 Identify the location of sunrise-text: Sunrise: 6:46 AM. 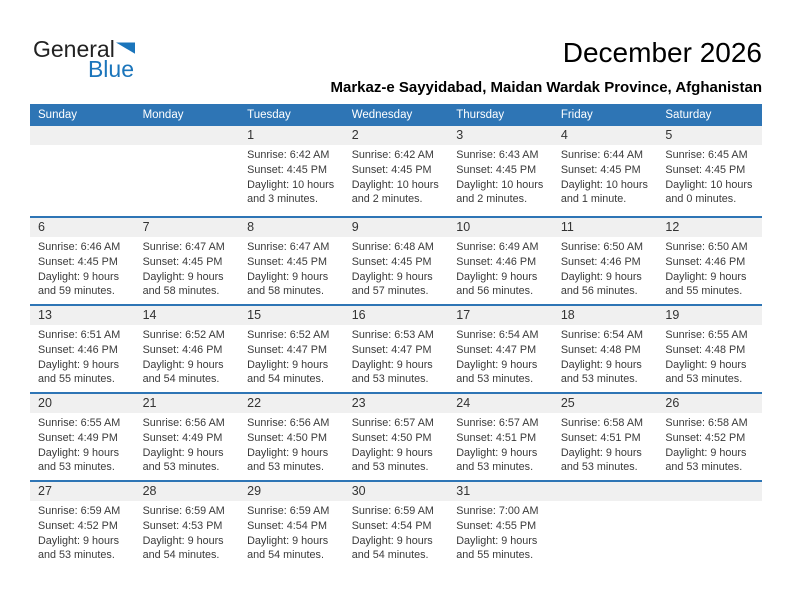
(79, 247).